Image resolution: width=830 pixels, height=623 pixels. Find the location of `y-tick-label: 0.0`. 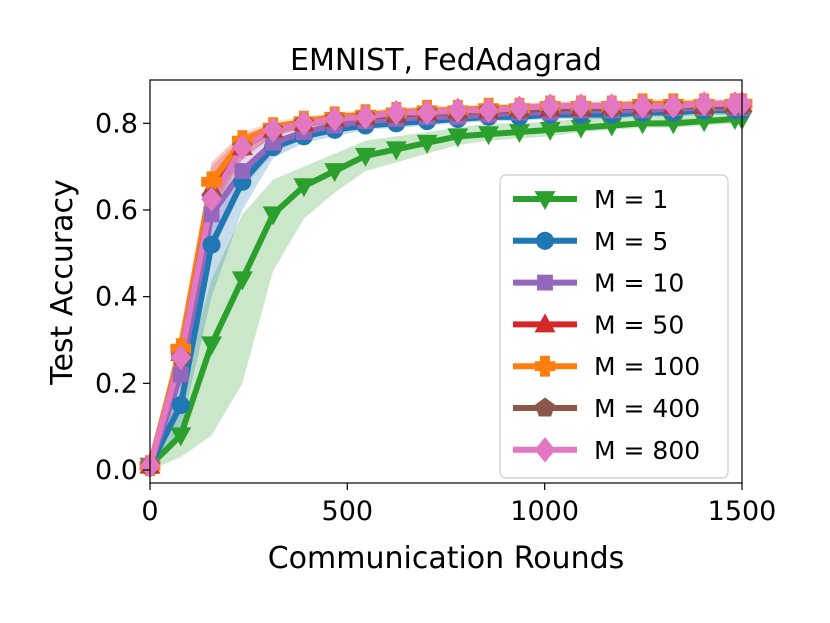

y-tick-label: 0.0 is located at coordinates (116, 470).